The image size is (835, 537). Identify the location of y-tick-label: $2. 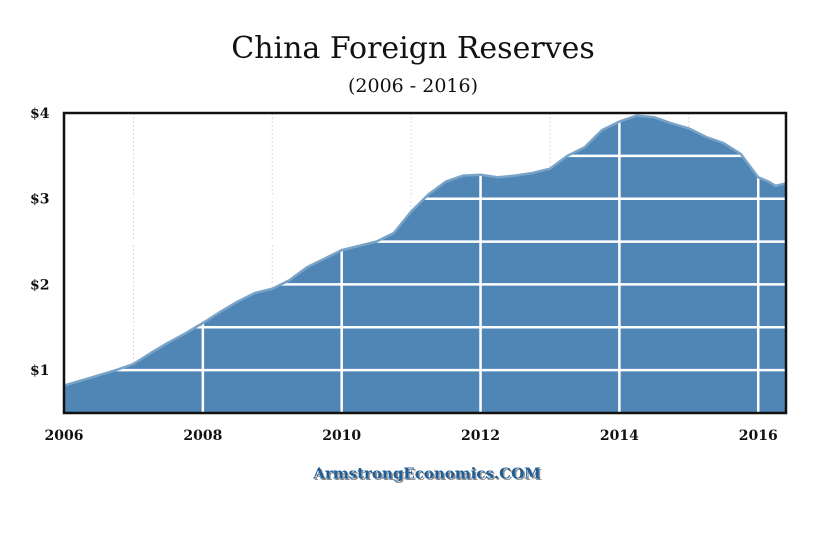
(39, 285).